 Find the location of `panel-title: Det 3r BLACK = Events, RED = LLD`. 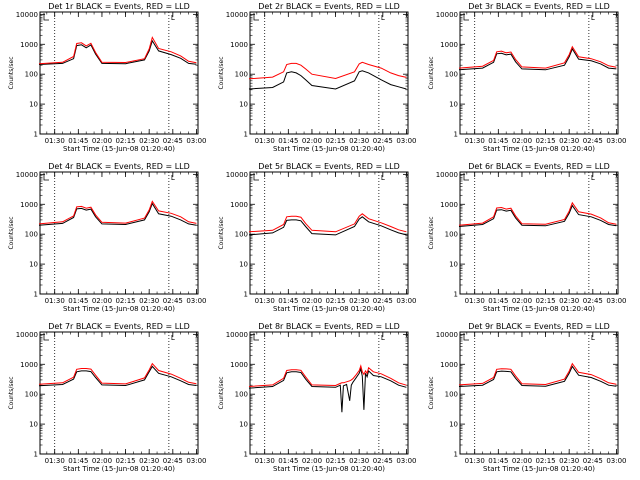

panel-title: Det 3r BLACK = Events, RED = LLD is located at coordinates (539, 6).